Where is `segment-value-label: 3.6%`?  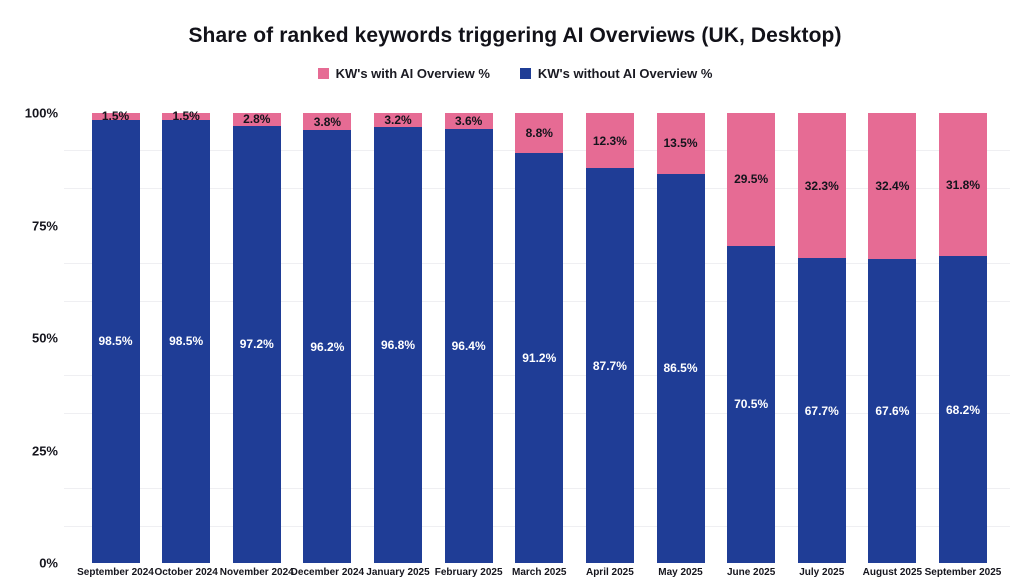
segment-value-label: 3.6% is located at coordinates (468, 121).